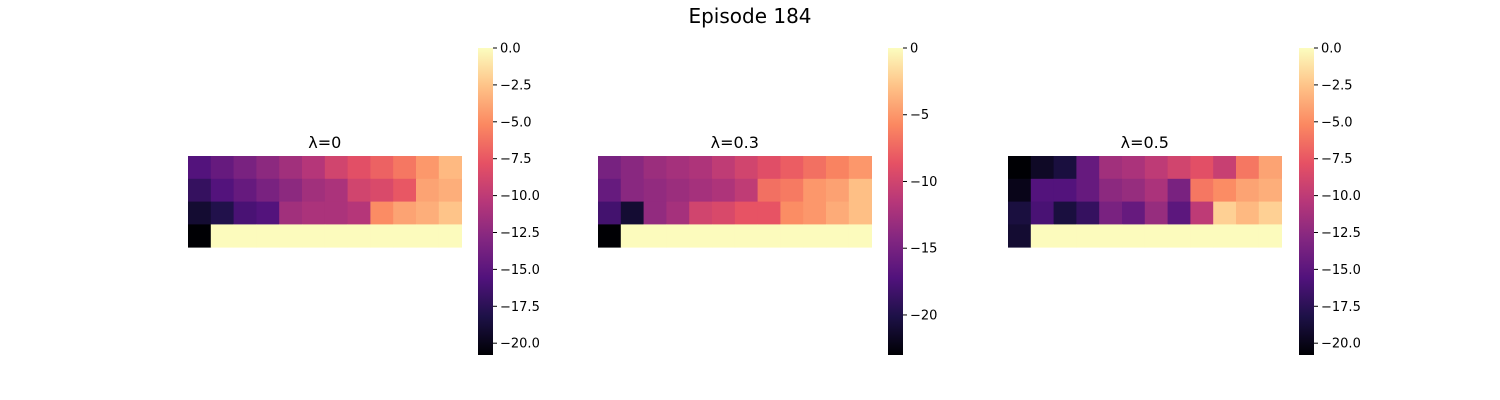 This screenshot has height=400, width=1500. I want to click on colorbar-tick-label: −20.0, so click(520, 344).